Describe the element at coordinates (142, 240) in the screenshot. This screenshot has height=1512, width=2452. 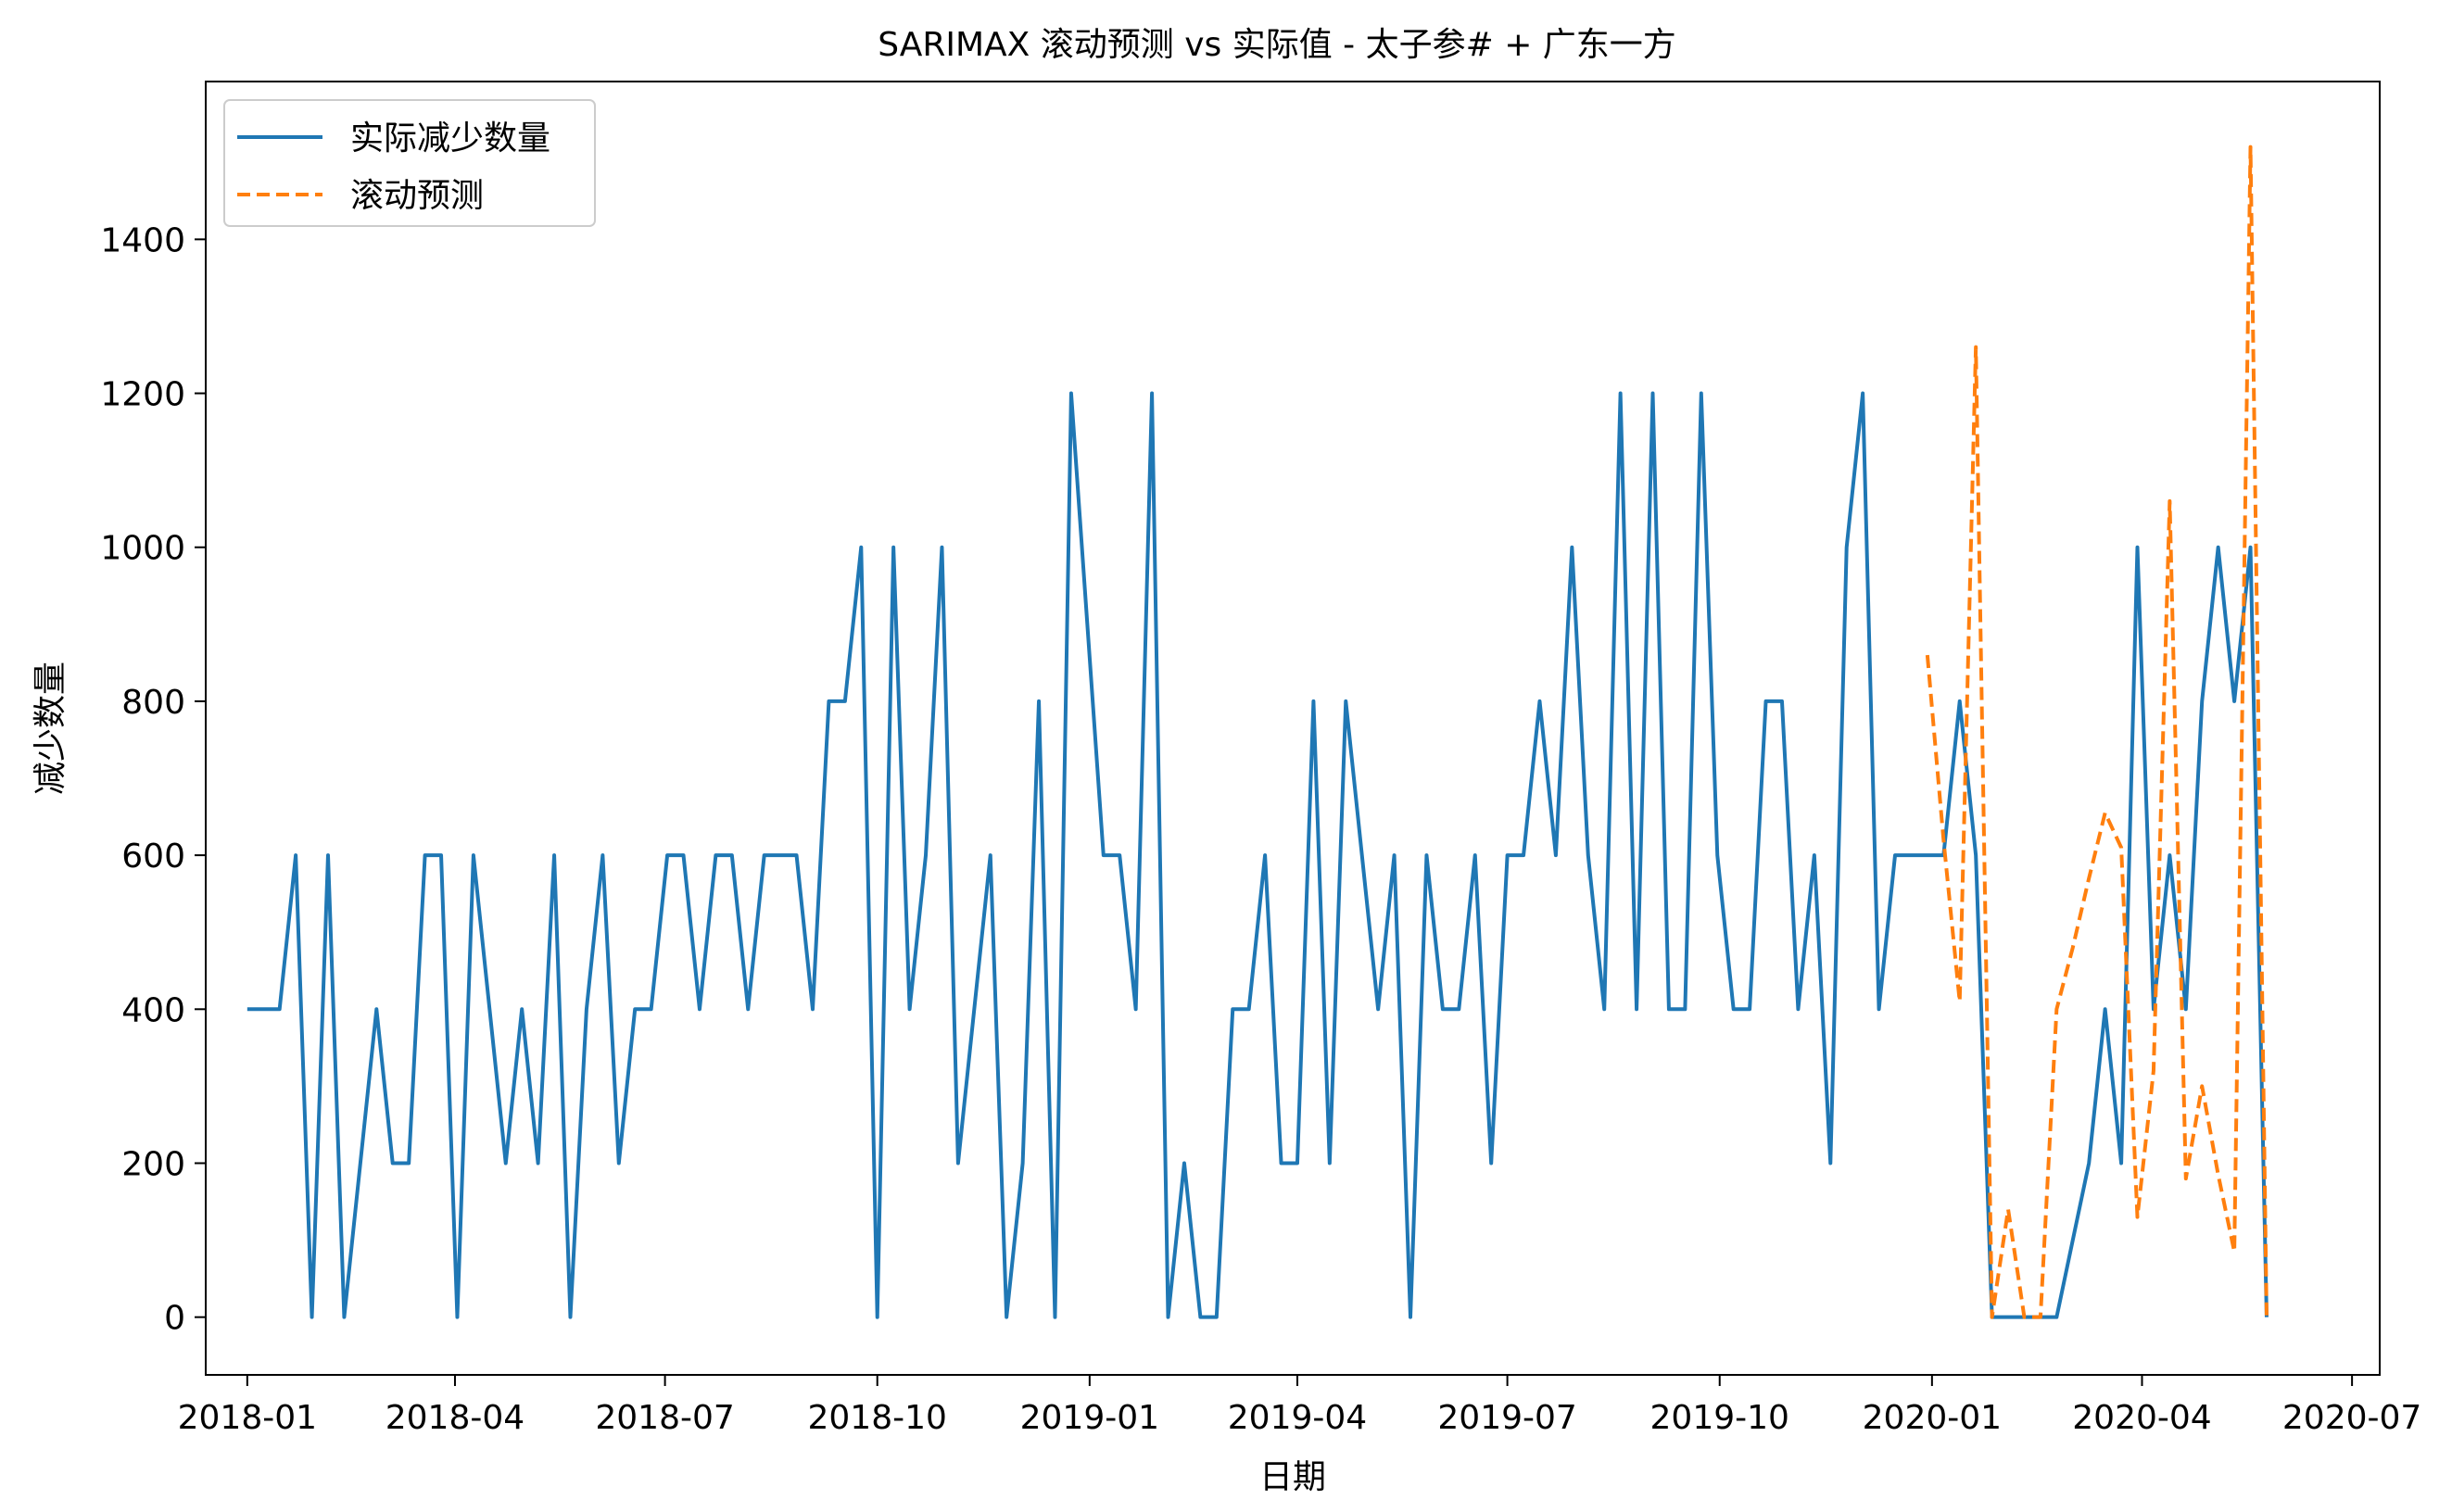
I see `y-tick-label: 1400` at that location.